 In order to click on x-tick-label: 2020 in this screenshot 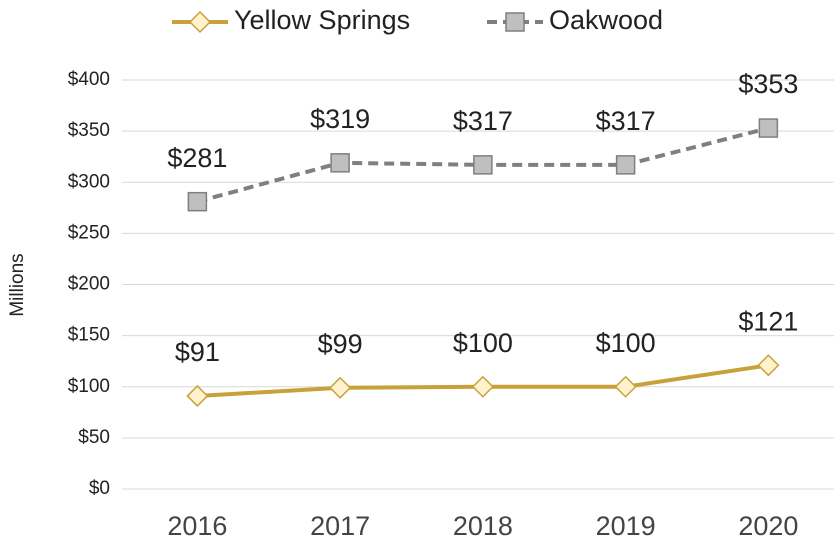, I will do `click(768, 526)`.